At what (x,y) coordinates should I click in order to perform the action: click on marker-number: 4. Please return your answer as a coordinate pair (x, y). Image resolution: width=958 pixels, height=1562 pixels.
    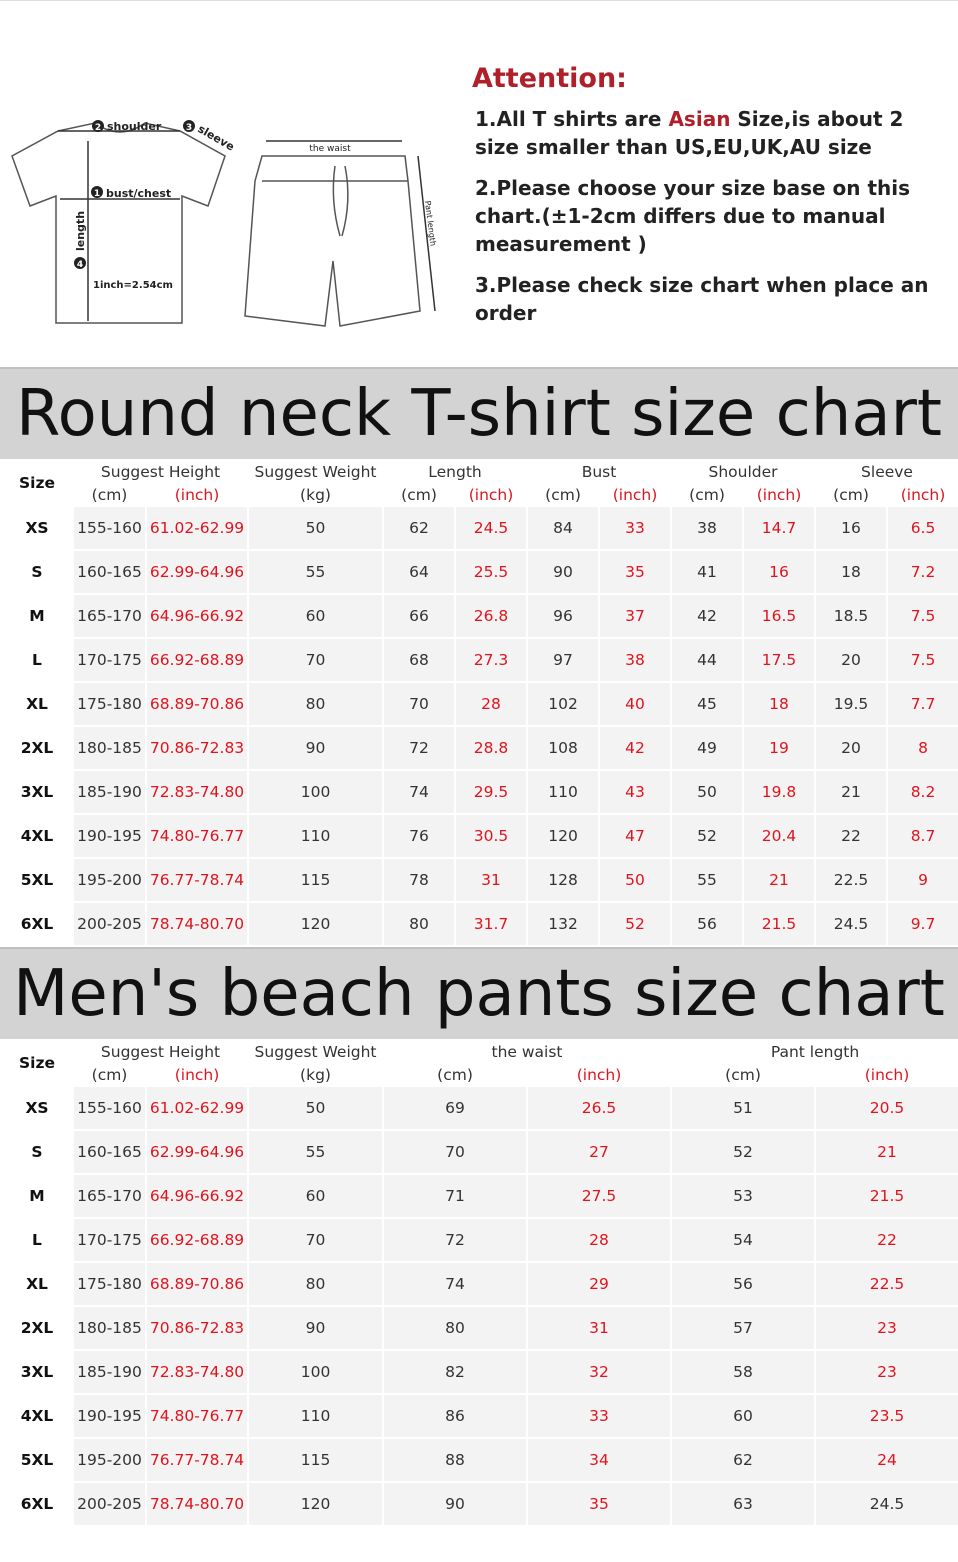
    Looking at the image, I should click on (80, 265).